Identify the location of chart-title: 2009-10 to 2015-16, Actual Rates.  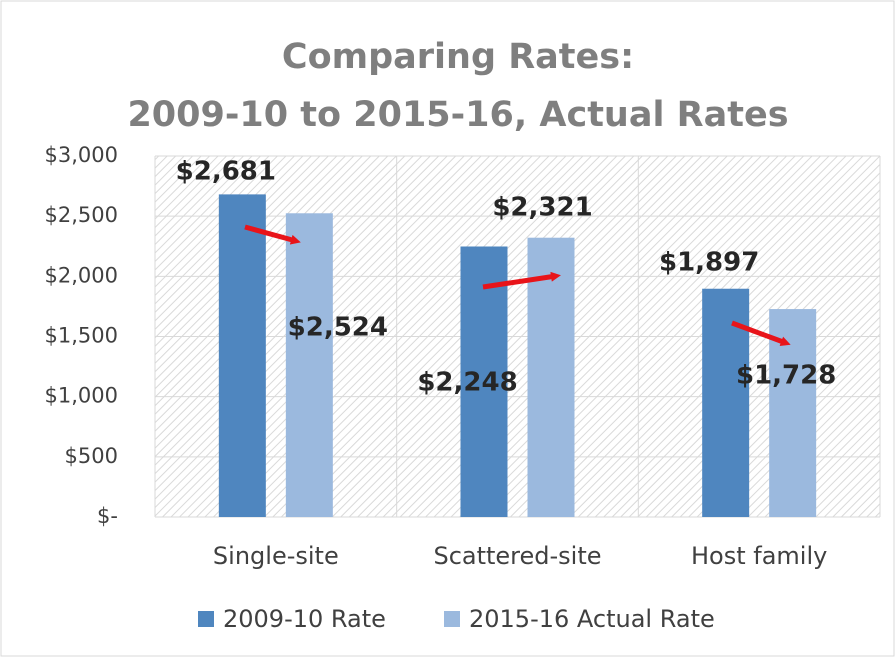
(457, 115).